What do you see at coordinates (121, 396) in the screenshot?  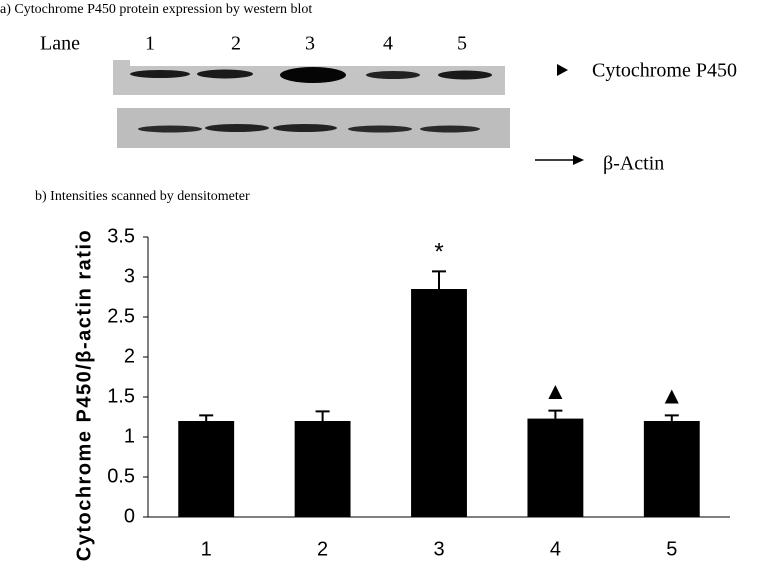 I see `y-tick-label: 1.5` at bounding box center [121, 396].